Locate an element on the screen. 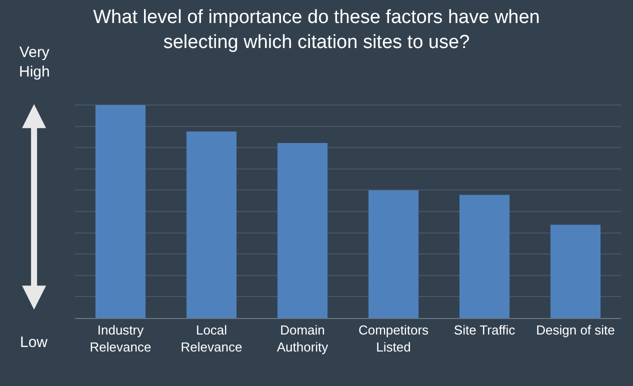 This screenshot has width=633, height=386. x-tick-label: Site Traffic is located at coordinates (485, 330).